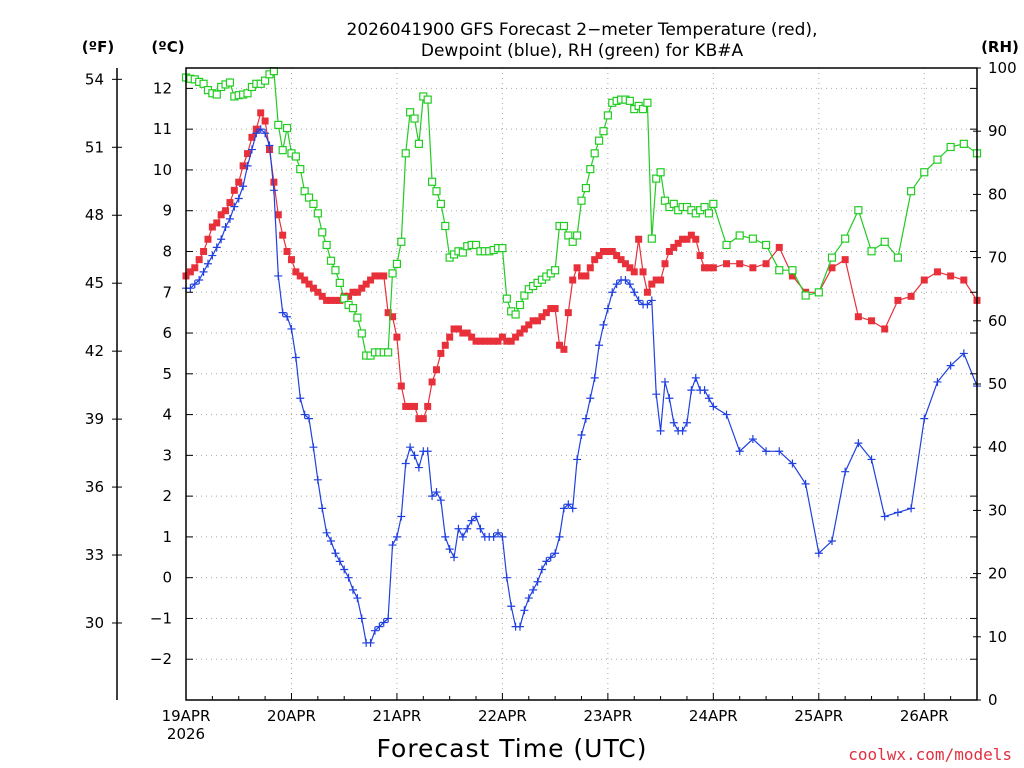  What do you see at coordinates (818, 716) in the screenshot?
I see `x-tick-label: 25APR` at bounding box center [818, 716].